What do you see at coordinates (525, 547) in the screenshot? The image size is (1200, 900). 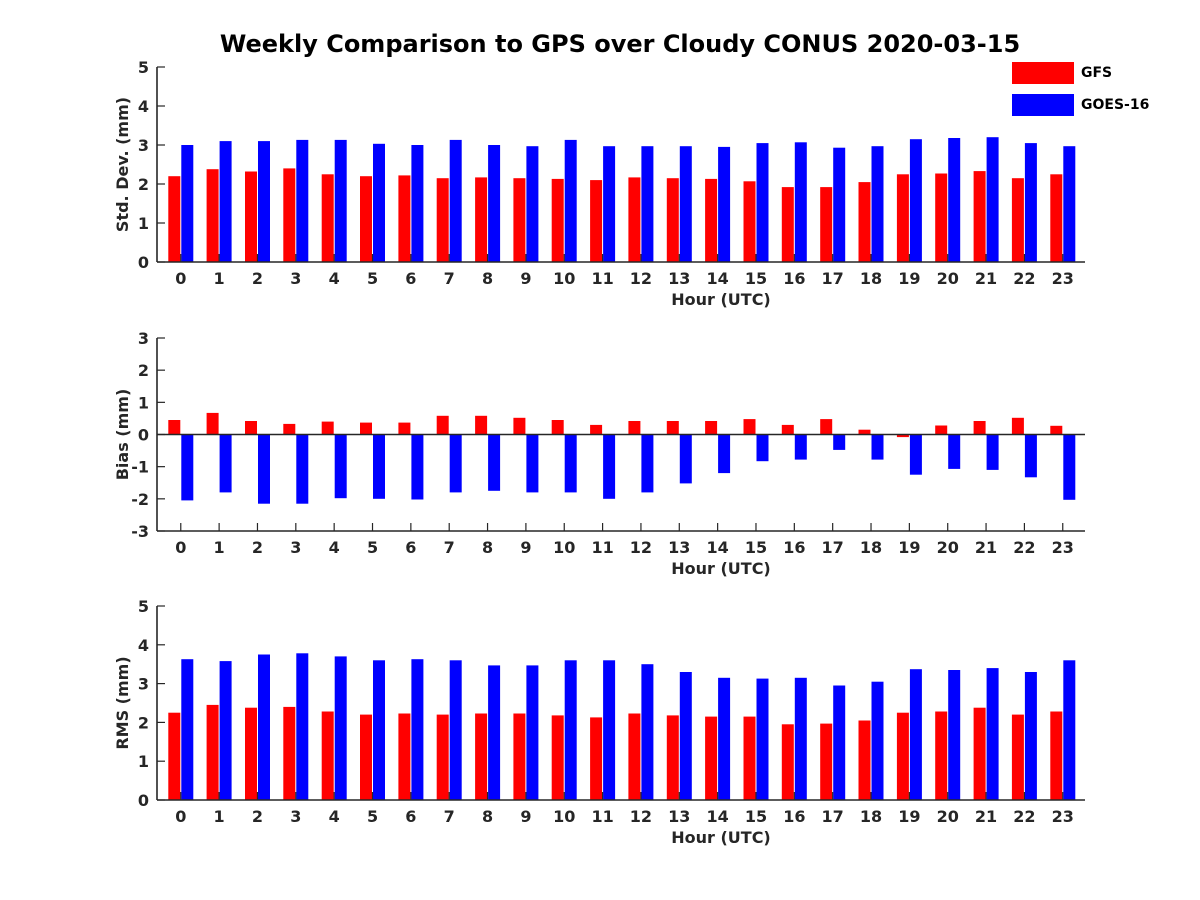 I see `panel-2-x-tick-label: 9` at bounding box center [525, 547].